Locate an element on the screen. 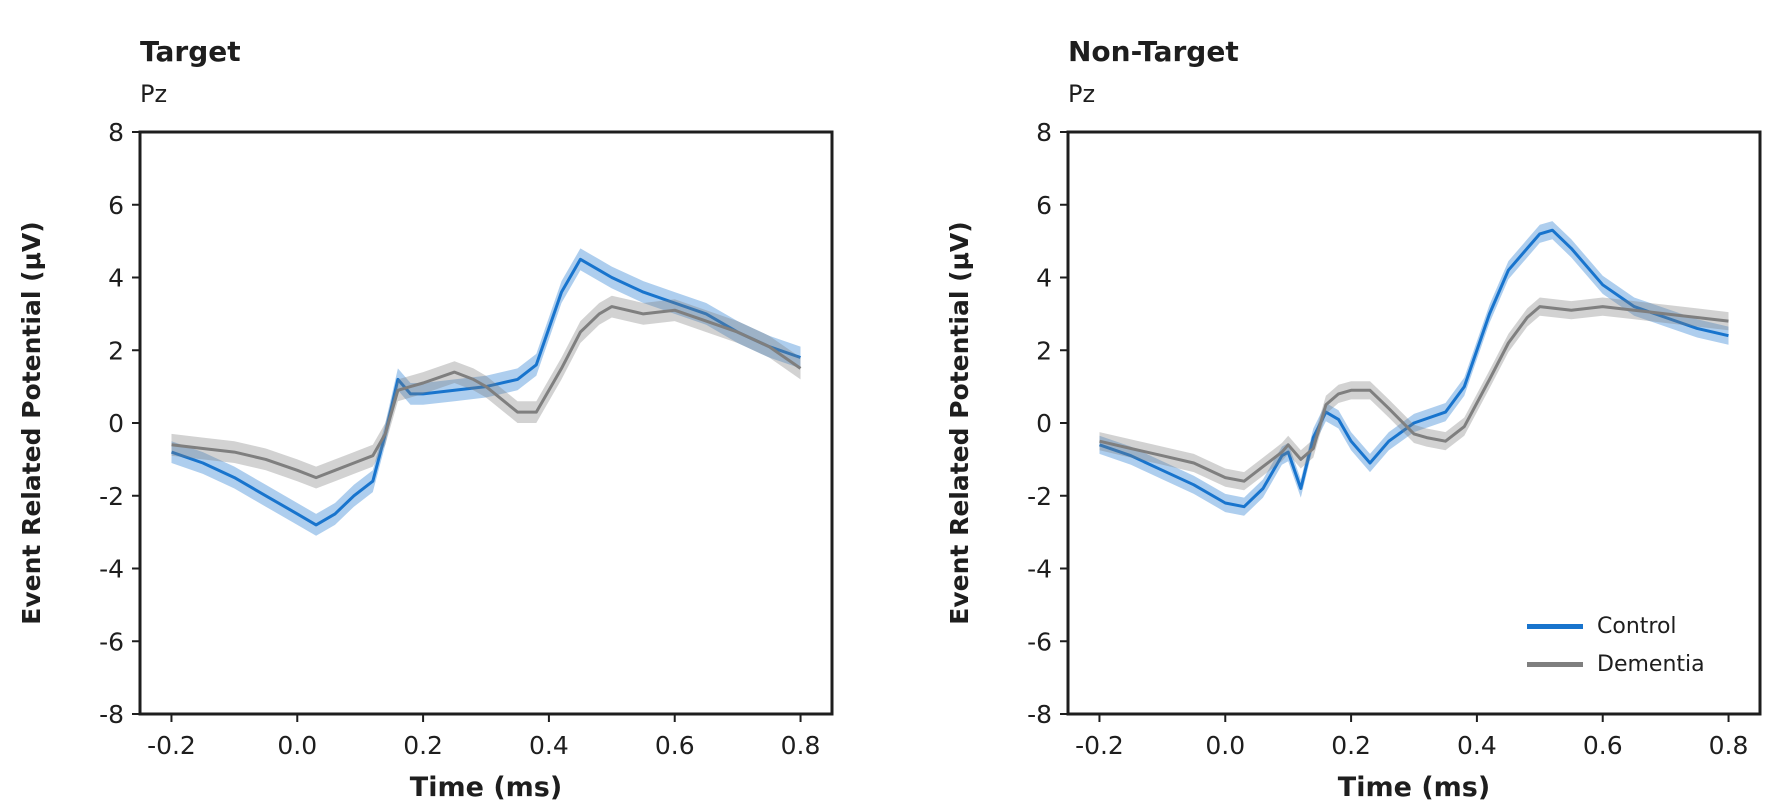 The image size is (1781, 800). legend-label-dementia: Dementia is located at coordinates (1651, 664).